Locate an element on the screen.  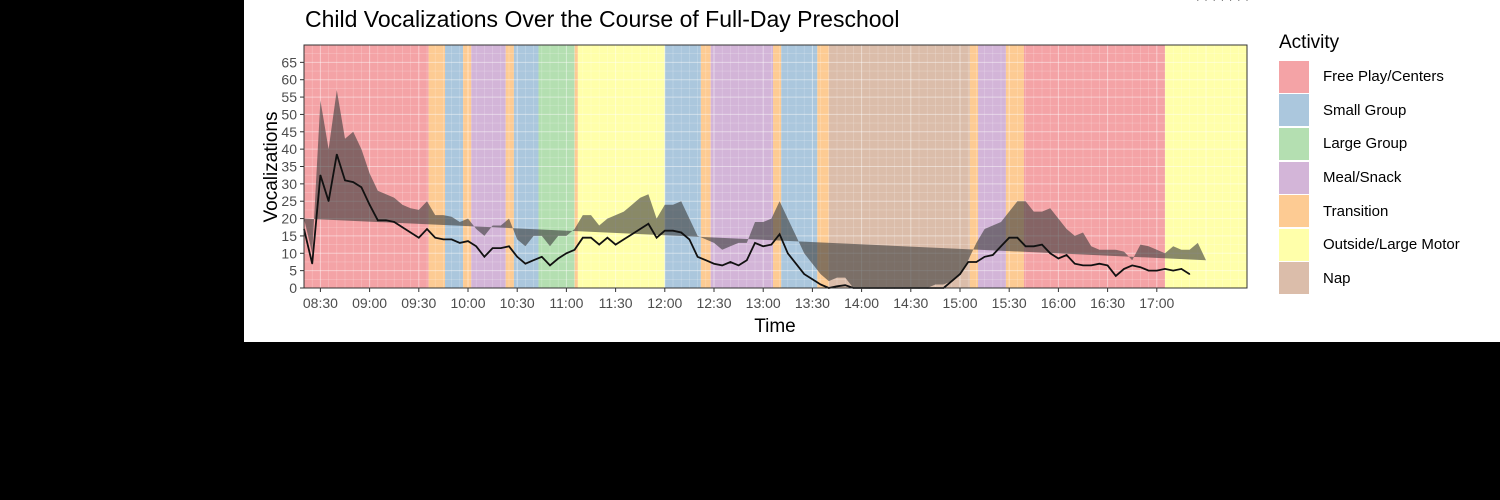
legend-label: Meal/Snack is located at coordinates (1362, 178).